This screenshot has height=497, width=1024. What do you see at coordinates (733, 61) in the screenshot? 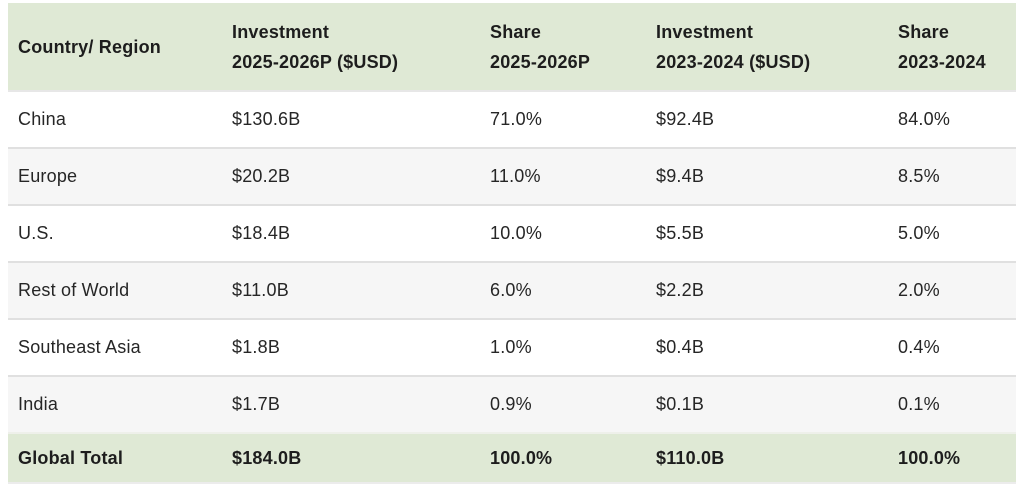
I see `header-line: 2023-2024 ($USD)` at bounding box center [733, 61].